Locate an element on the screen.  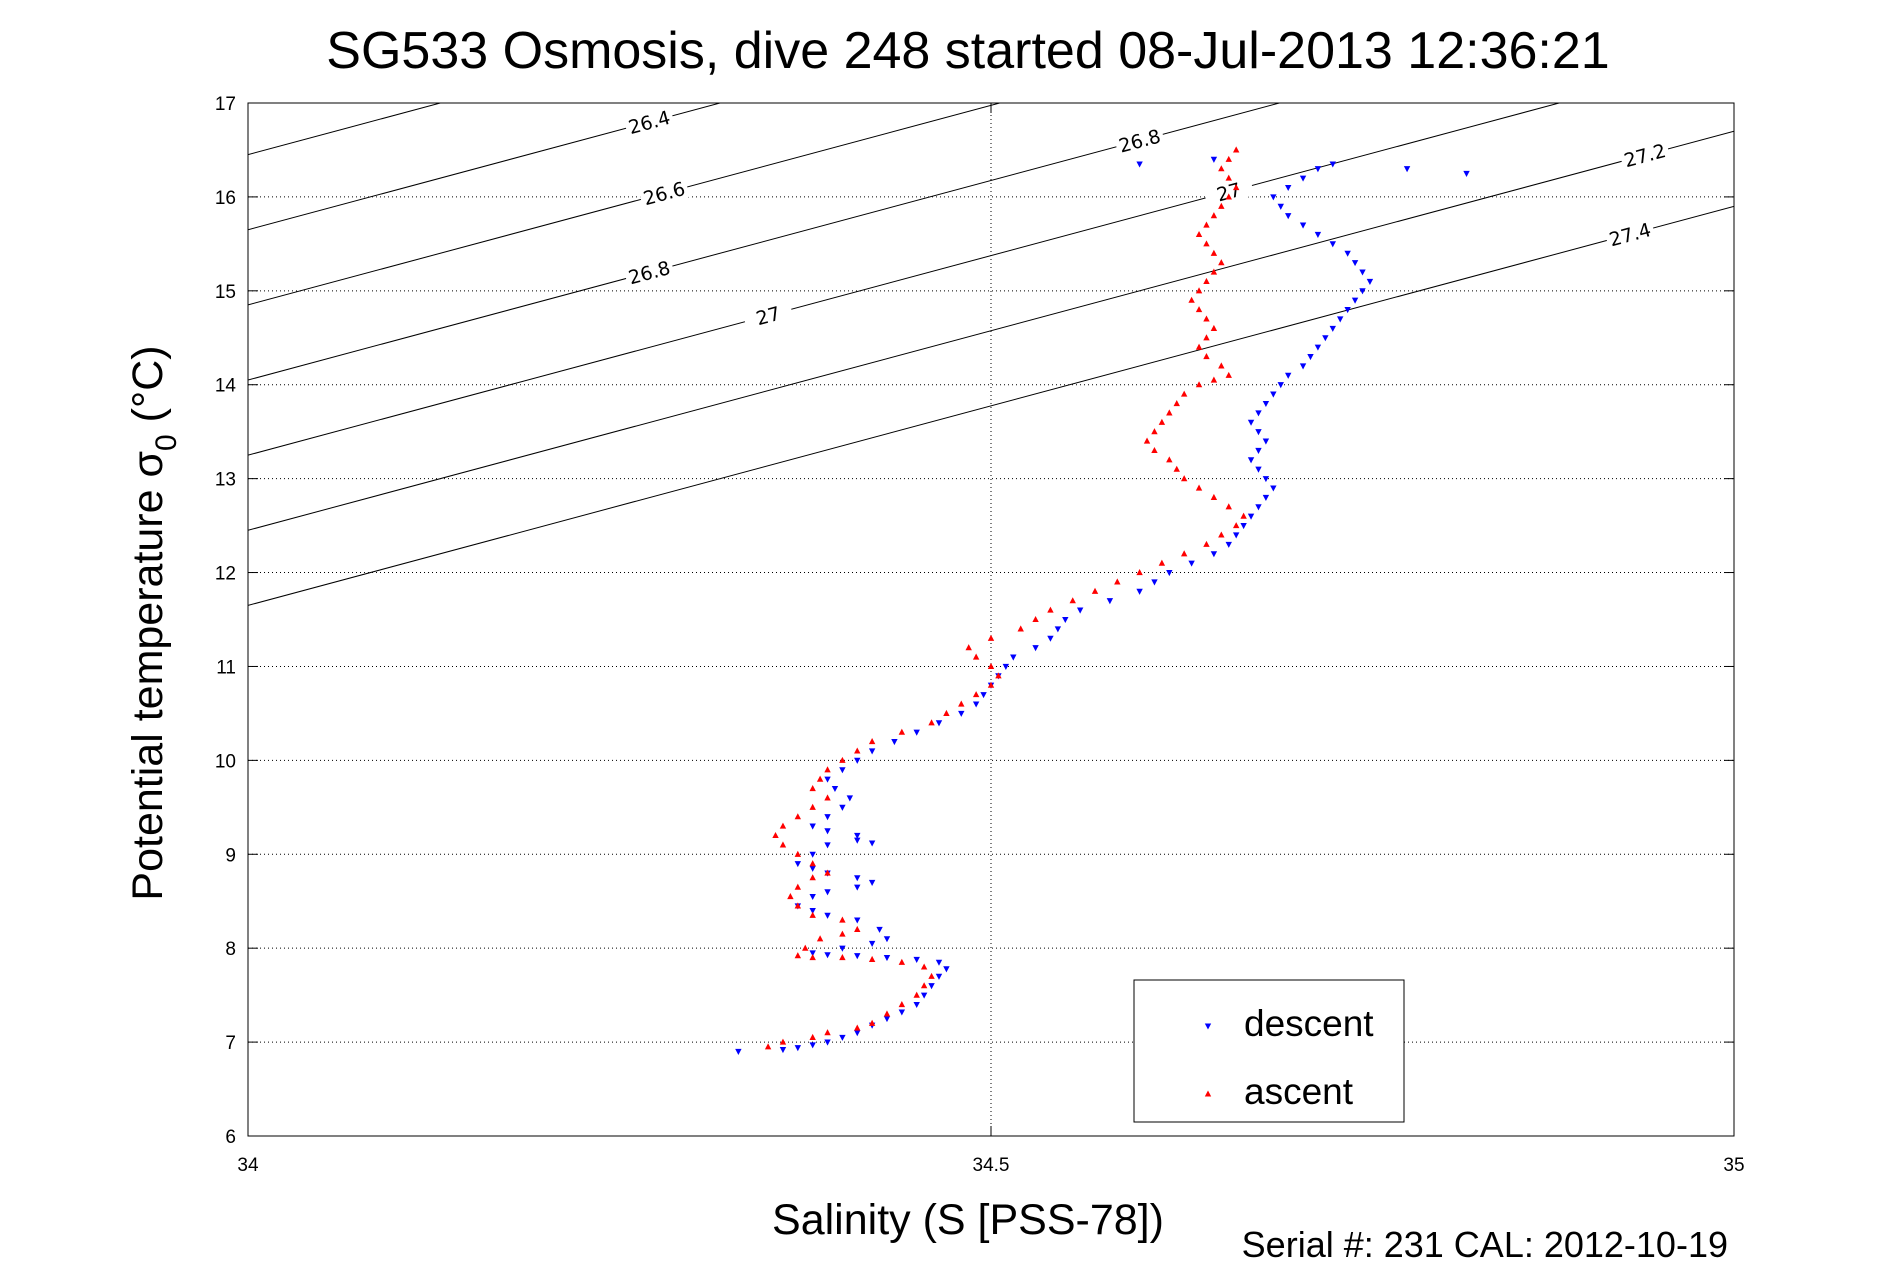
legend: descent ascent is located at coordinates (1269, 1051).